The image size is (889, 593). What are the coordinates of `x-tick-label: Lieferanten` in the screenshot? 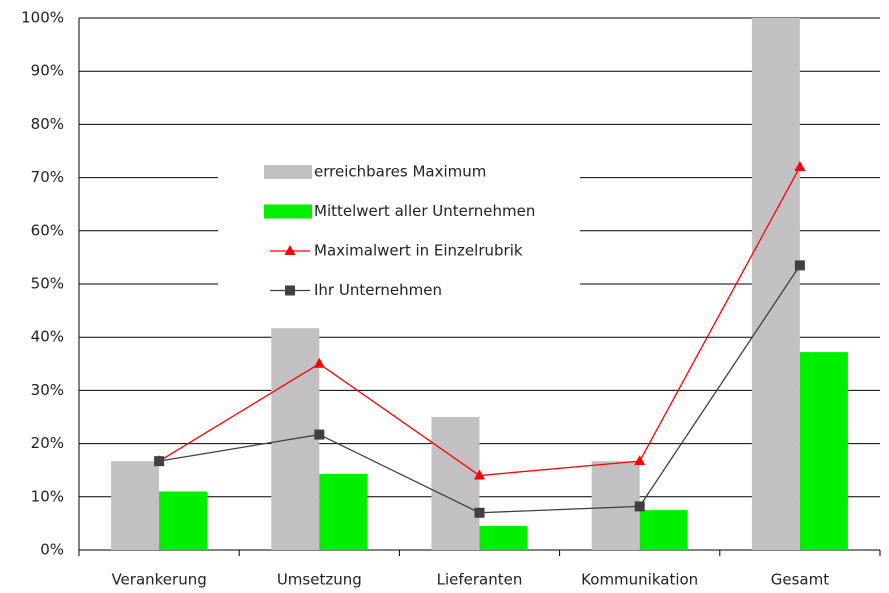 It's located at (480, 580).